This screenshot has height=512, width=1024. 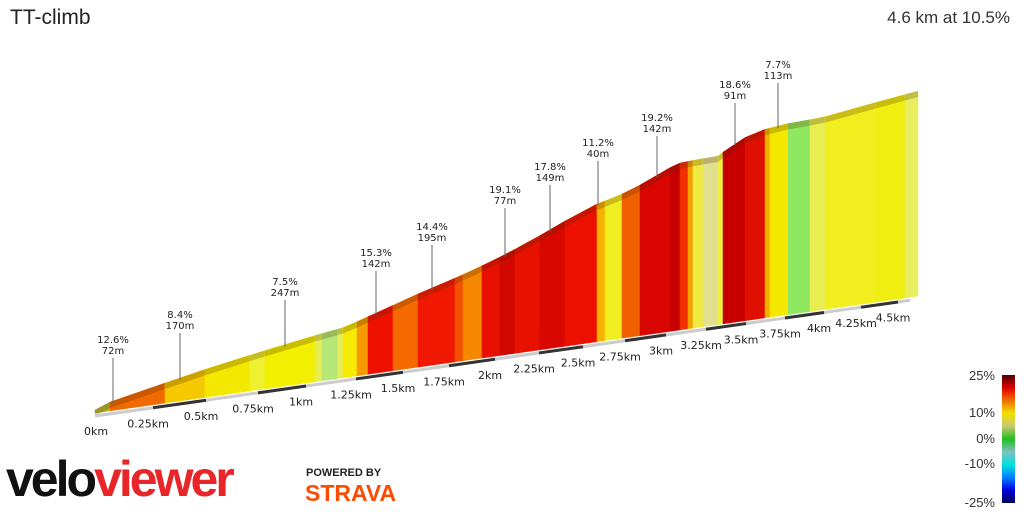 What do you see at coordinates (444, 381) in the screenshot?
I see `x-tick-label: 1.75km` at bounding box center [444, 381].